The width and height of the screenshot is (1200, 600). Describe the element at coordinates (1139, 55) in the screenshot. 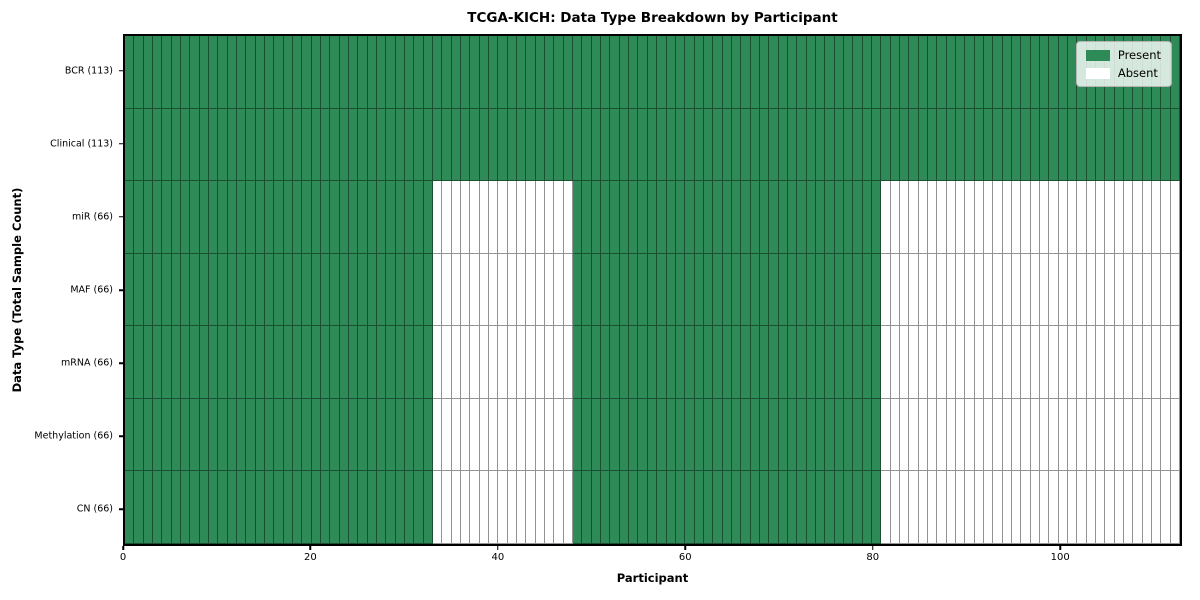

I see `legend-label: Present` at that location.